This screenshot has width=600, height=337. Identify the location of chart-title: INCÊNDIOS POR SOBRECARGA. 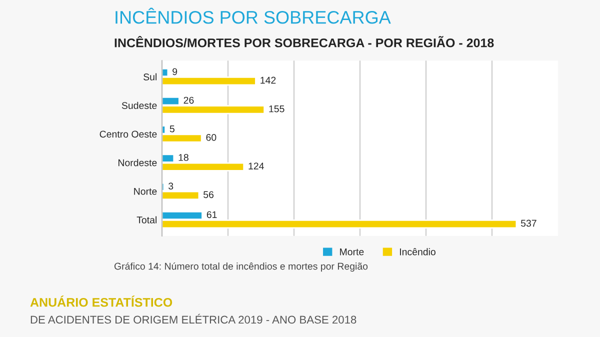
(253, 16).